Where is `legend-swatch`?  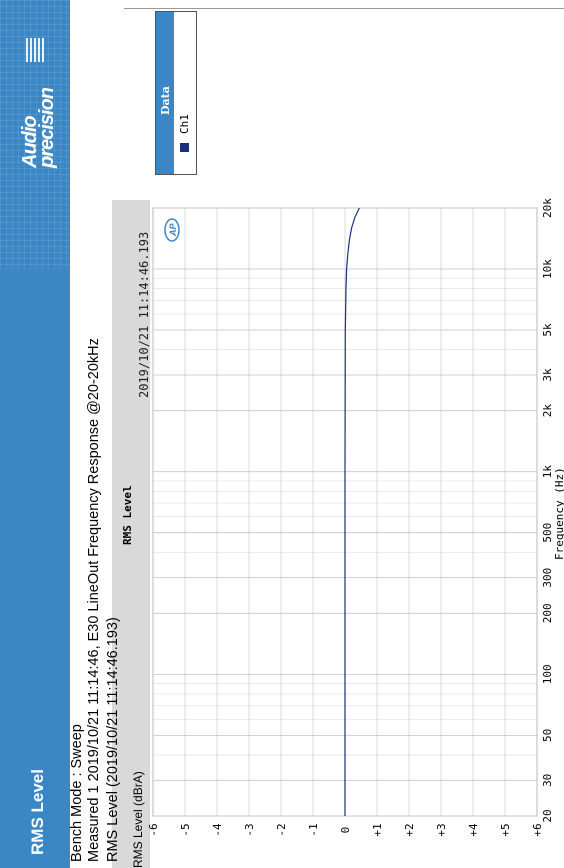
legend-swatch is located at coordinates (184, 147).